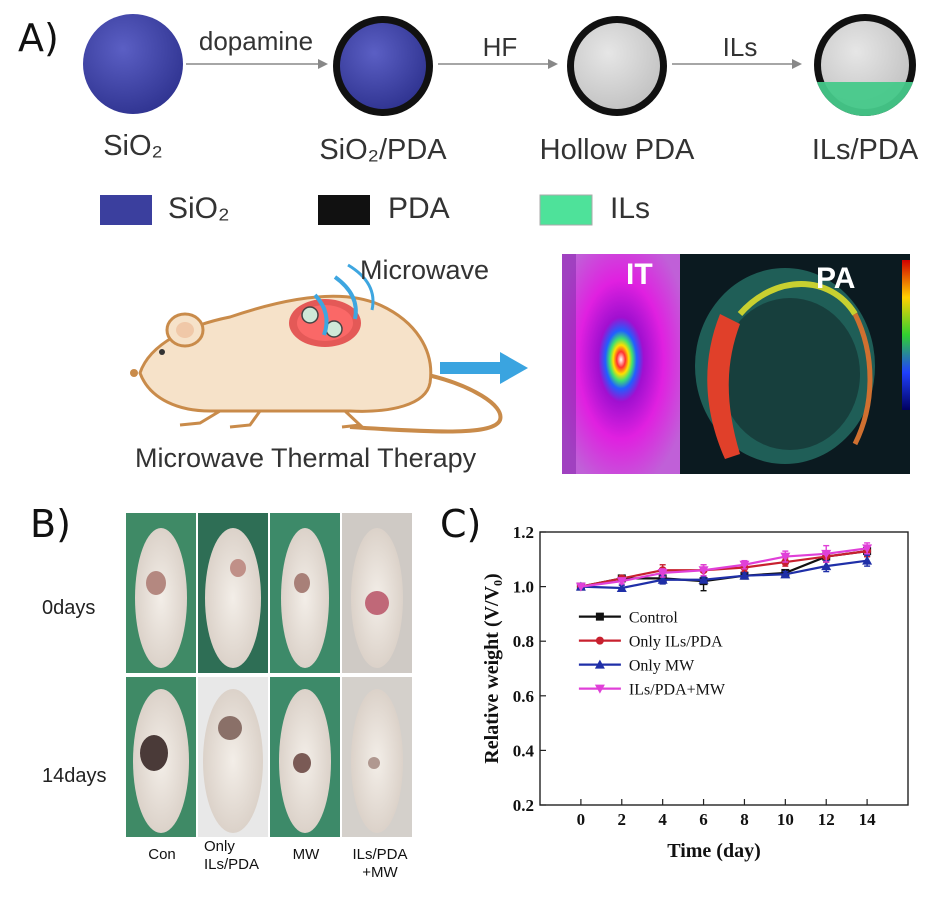 The width and height of the screenshot is (927, 900). What do you see at coordinates (523, 696) in the screenshot?
I see `y-tick-label: 0.6` at bounding box center [523, 696].